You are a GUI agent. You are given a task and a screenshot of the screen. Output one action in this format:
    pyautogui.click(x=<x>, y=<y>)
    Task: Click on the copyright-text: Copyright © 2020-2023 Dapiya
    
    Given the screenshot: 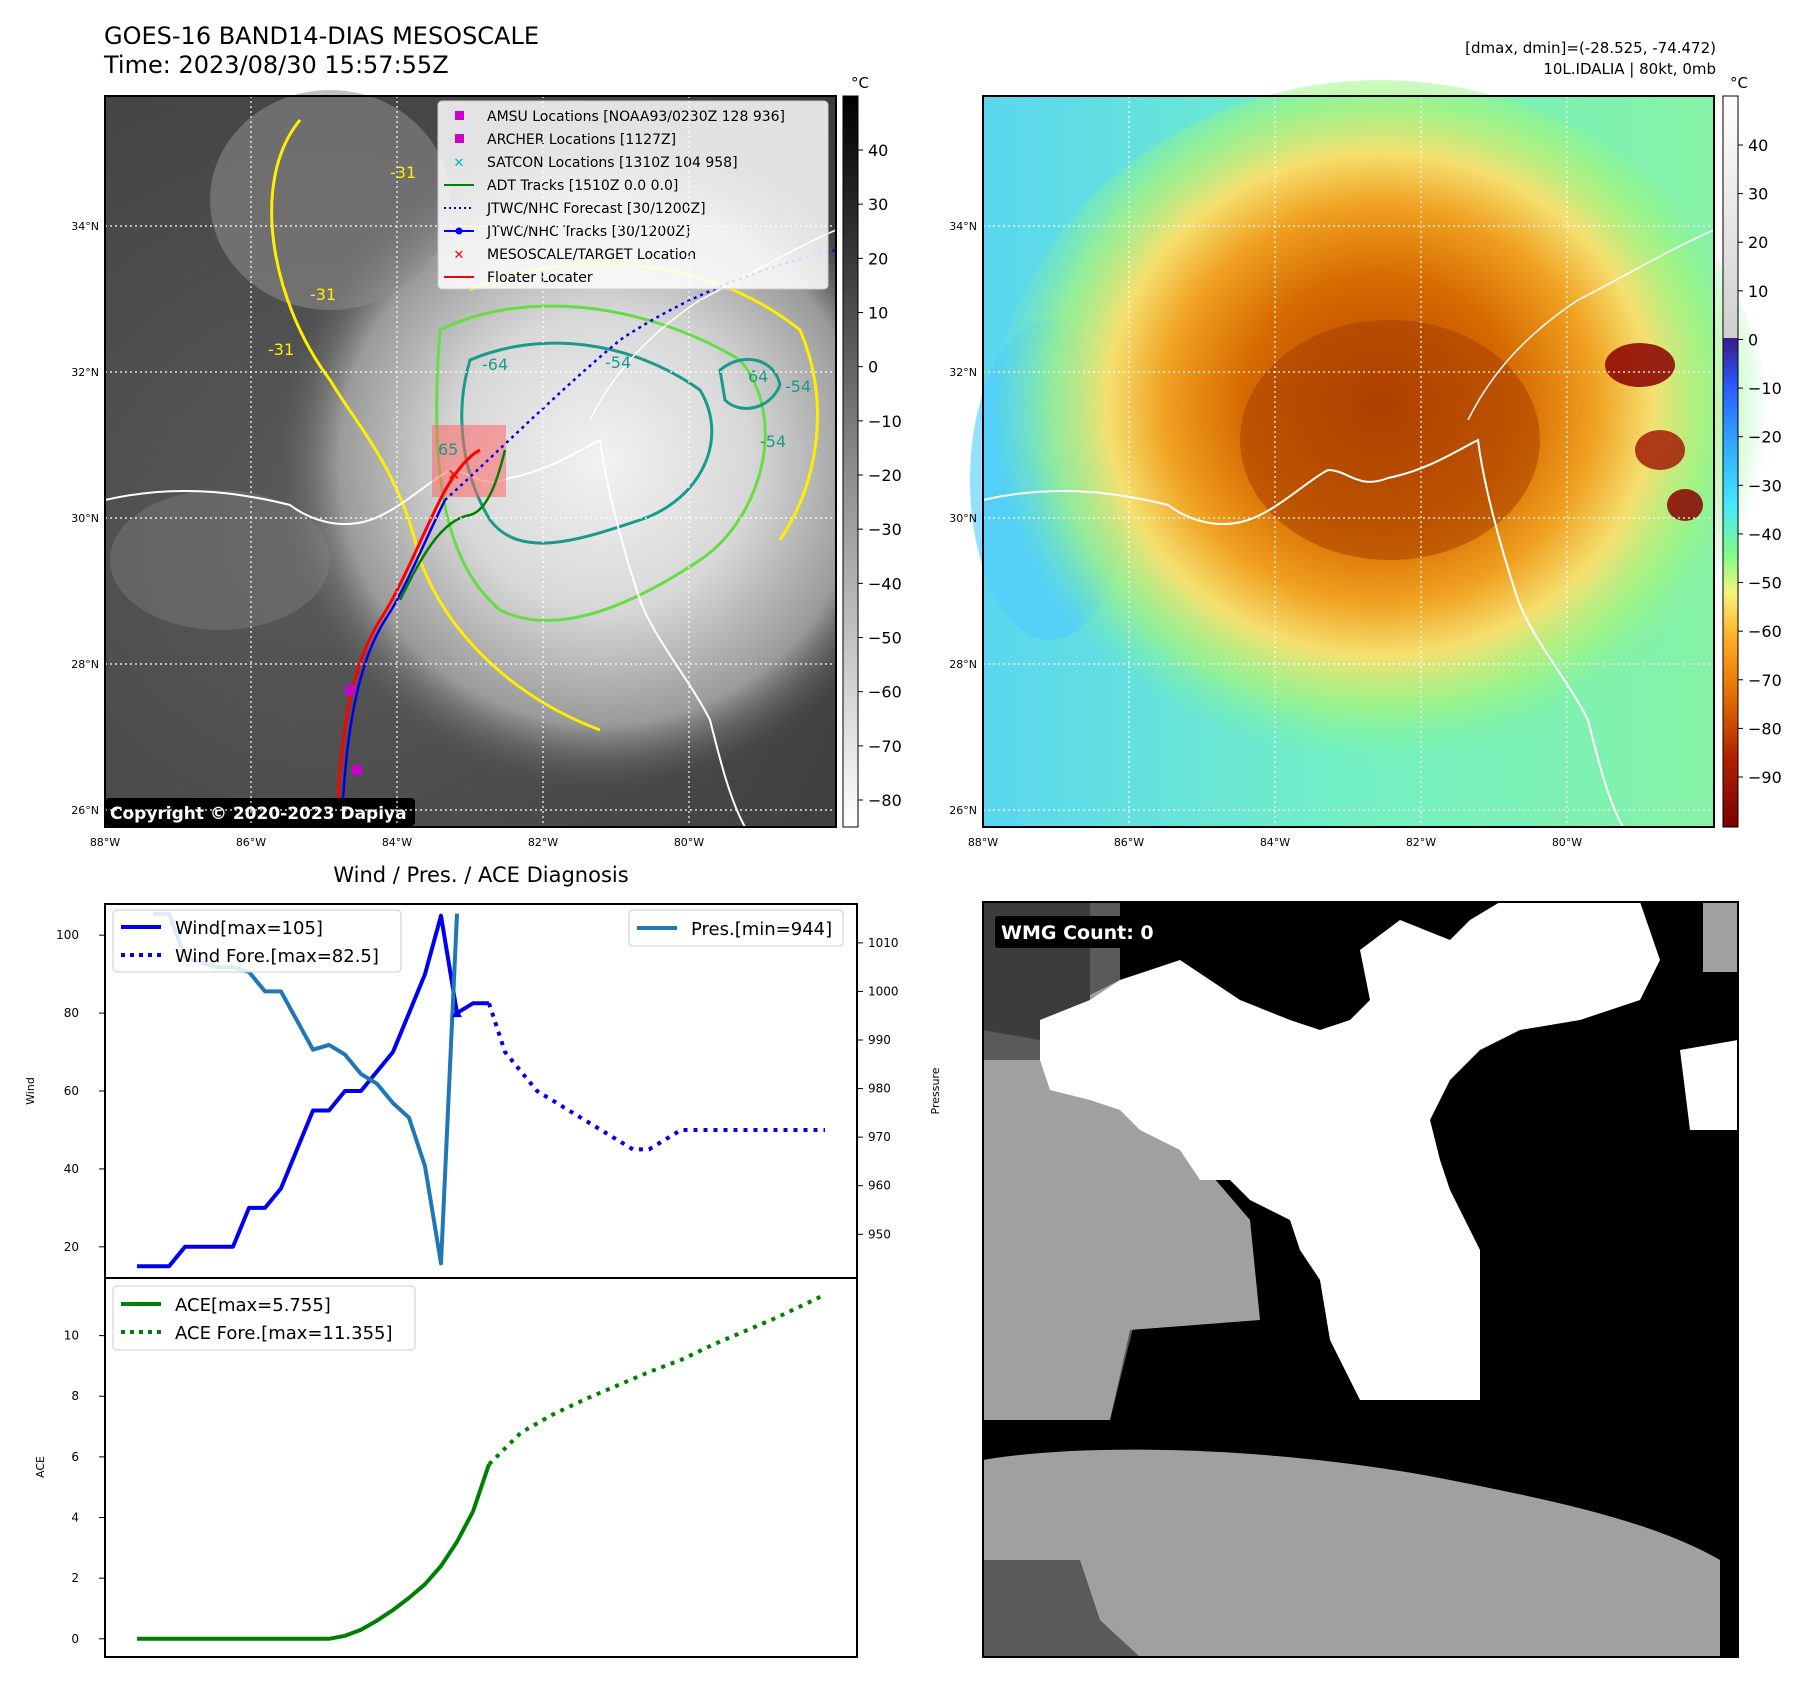 What is the action you would take?
    pyautogui.click(x=258, y=814)
    